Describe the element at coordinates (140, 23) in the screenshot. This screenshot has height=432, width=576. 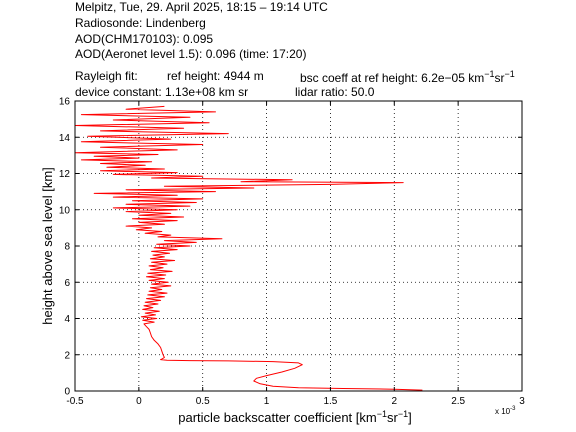
I see `header-radiosonde: Radiosonde: Lindenberg` at that location.